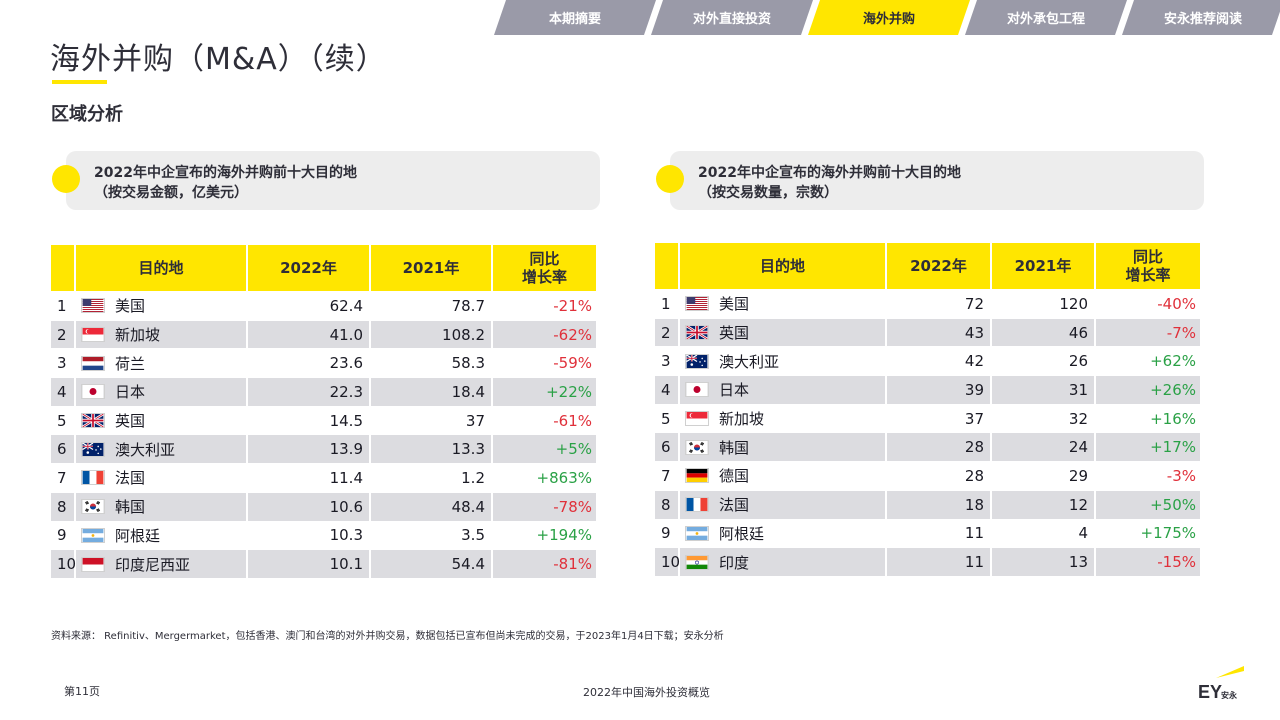 This screenshot has height=720, width=1280. Describe the element at coordinates (309, 535) in the screenshot. I see `value-2022-cell: 10.3` at that location.